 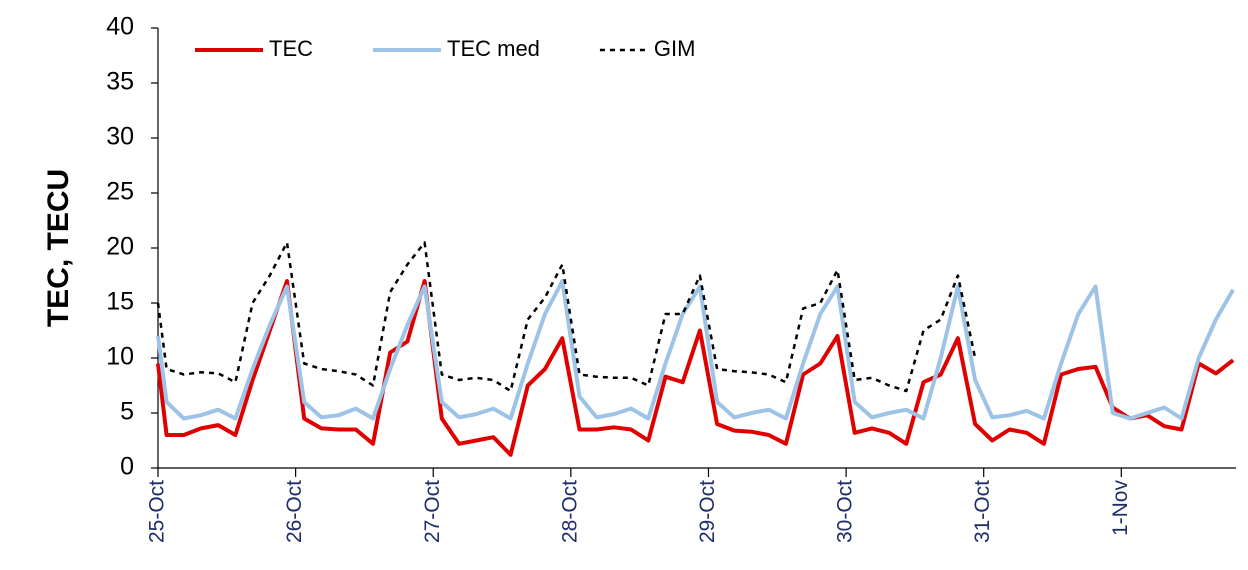 What do you see at coordinates (432, 511) in the screenshot?
I see `x-tick-label: 27-Oct` at bounding box center [432, 511].